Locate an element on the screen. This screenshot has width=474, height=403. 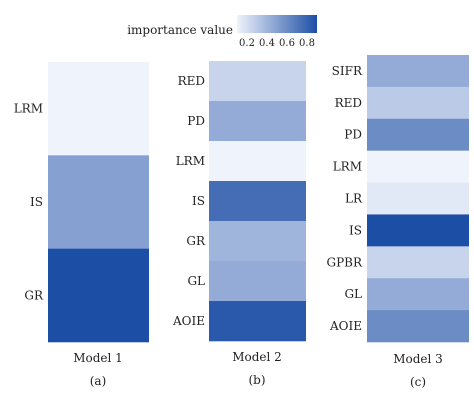
colorbar-label: importance value is located at coordinates (180, 30).